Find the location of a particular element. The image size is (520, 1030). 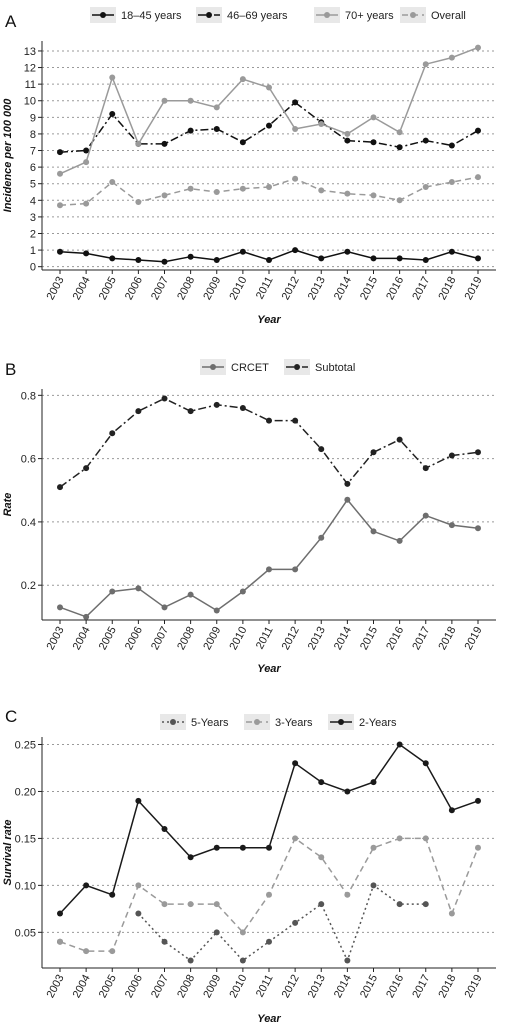

panel-b-x-tick-label: 2019 is located at coordinates (474, 638).